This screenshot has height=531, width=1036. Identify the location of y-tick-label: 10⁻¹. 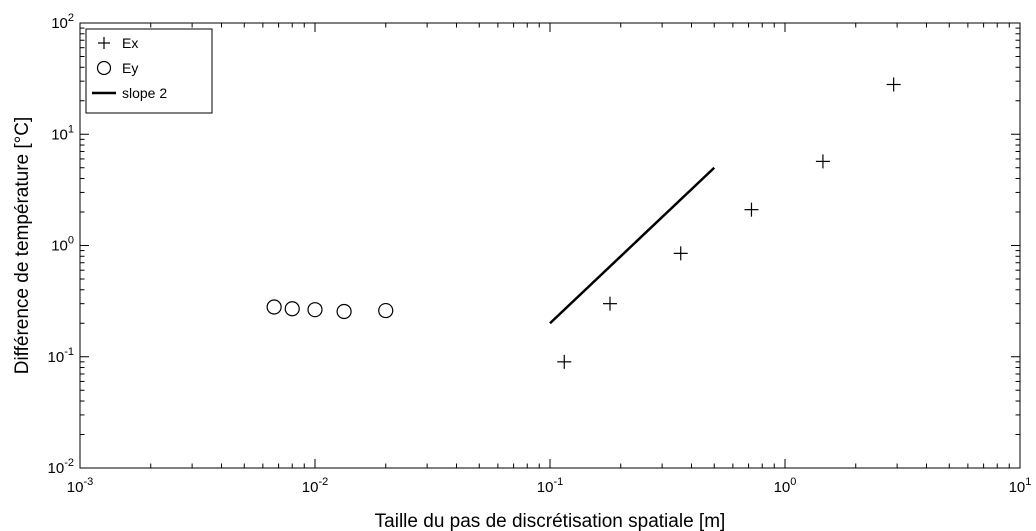
(61, 356).